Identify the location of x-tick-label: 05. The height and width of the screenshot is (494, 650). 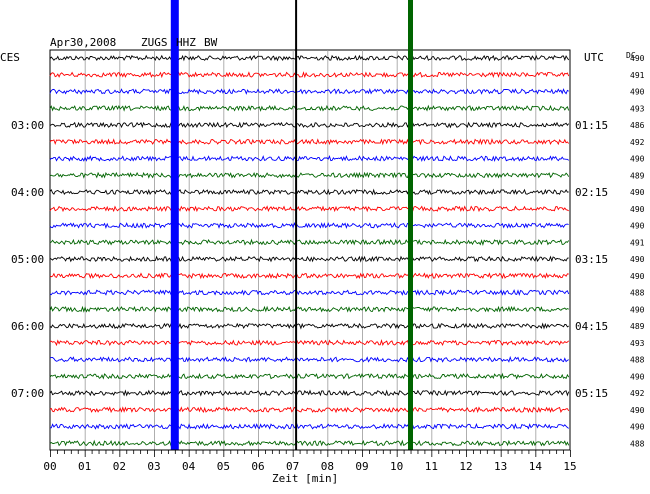
(223, 466).